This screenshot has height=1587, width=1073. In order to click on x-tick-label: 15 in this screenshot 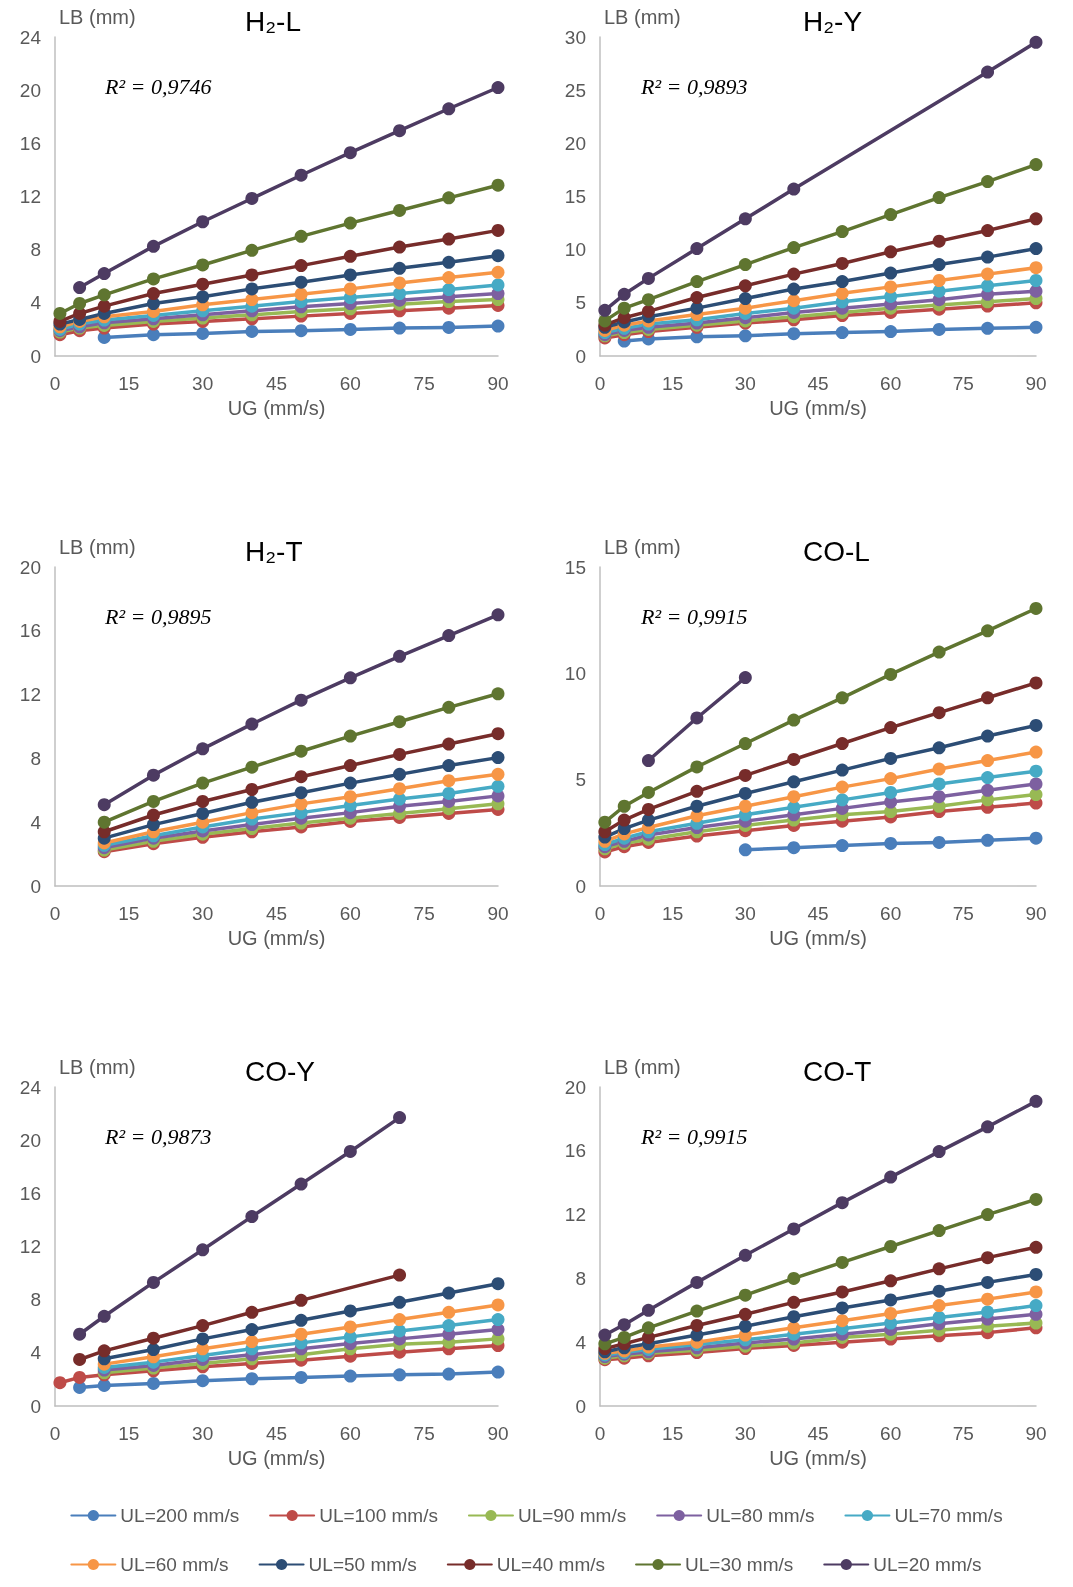, I will do `click(129, 1433)`.